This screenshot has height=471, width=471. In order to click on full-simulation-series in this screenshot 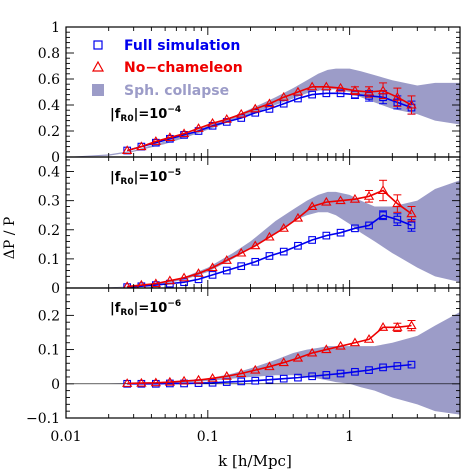, I will do `click(269, 249)`.